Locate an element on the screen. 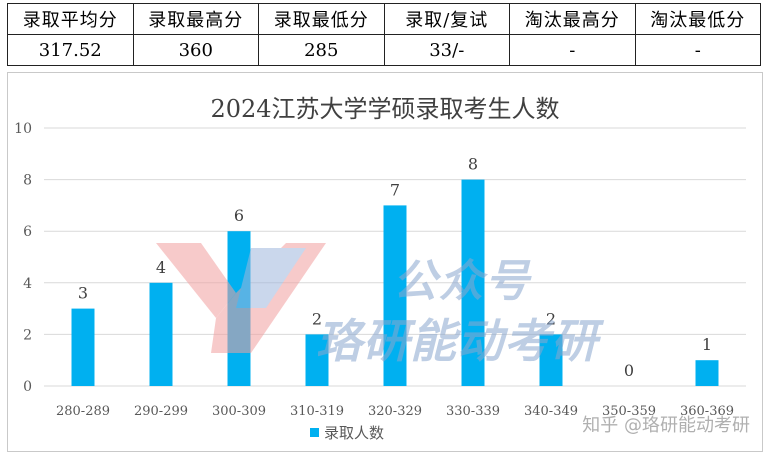 The width and height of the screenshot is (768, 458). header-avg-score: 录取平均分 is located at coordinates (70, 19).